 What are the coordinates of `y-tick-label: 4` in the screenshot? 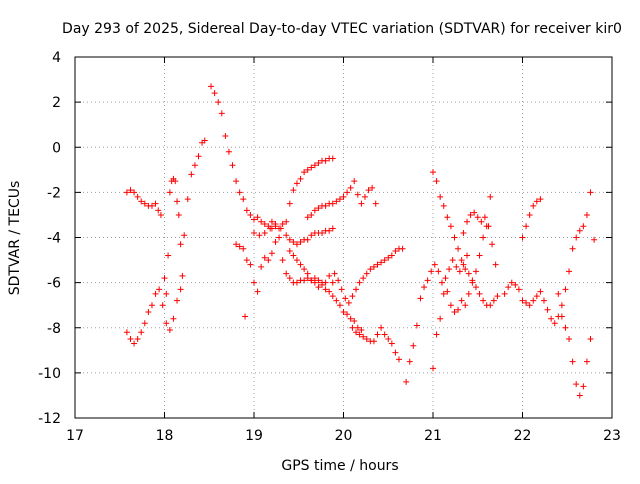 It's located at (56, 58).